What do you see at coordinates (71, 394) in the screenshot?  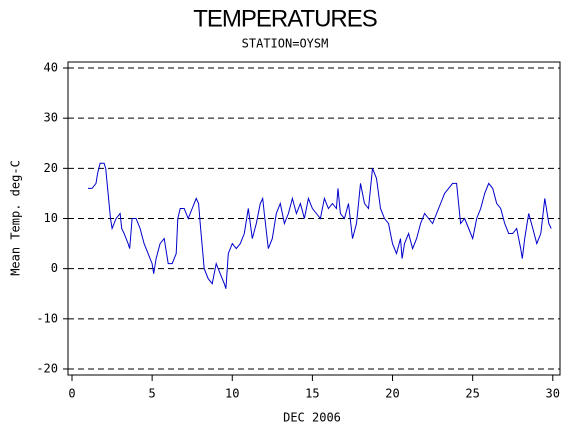 I see `x-tick-label: 0` at bounding box center [71, 394].